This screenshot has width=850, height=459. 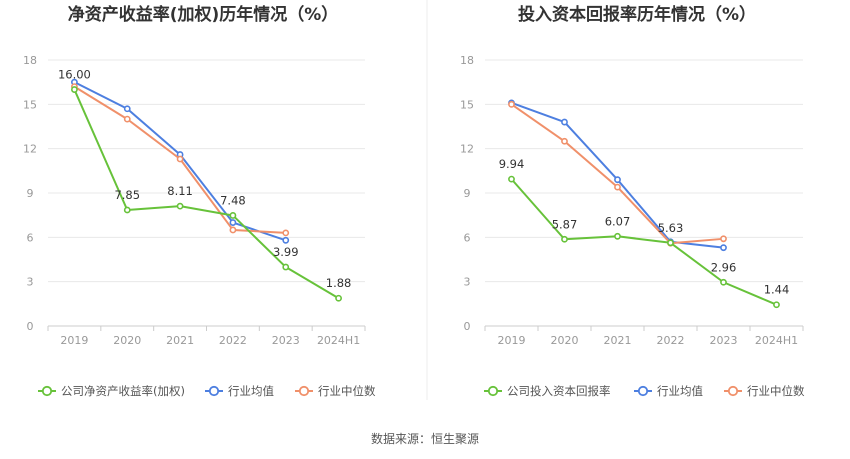 I want to click on data-label: 6.07, so click(x=618, y=221).